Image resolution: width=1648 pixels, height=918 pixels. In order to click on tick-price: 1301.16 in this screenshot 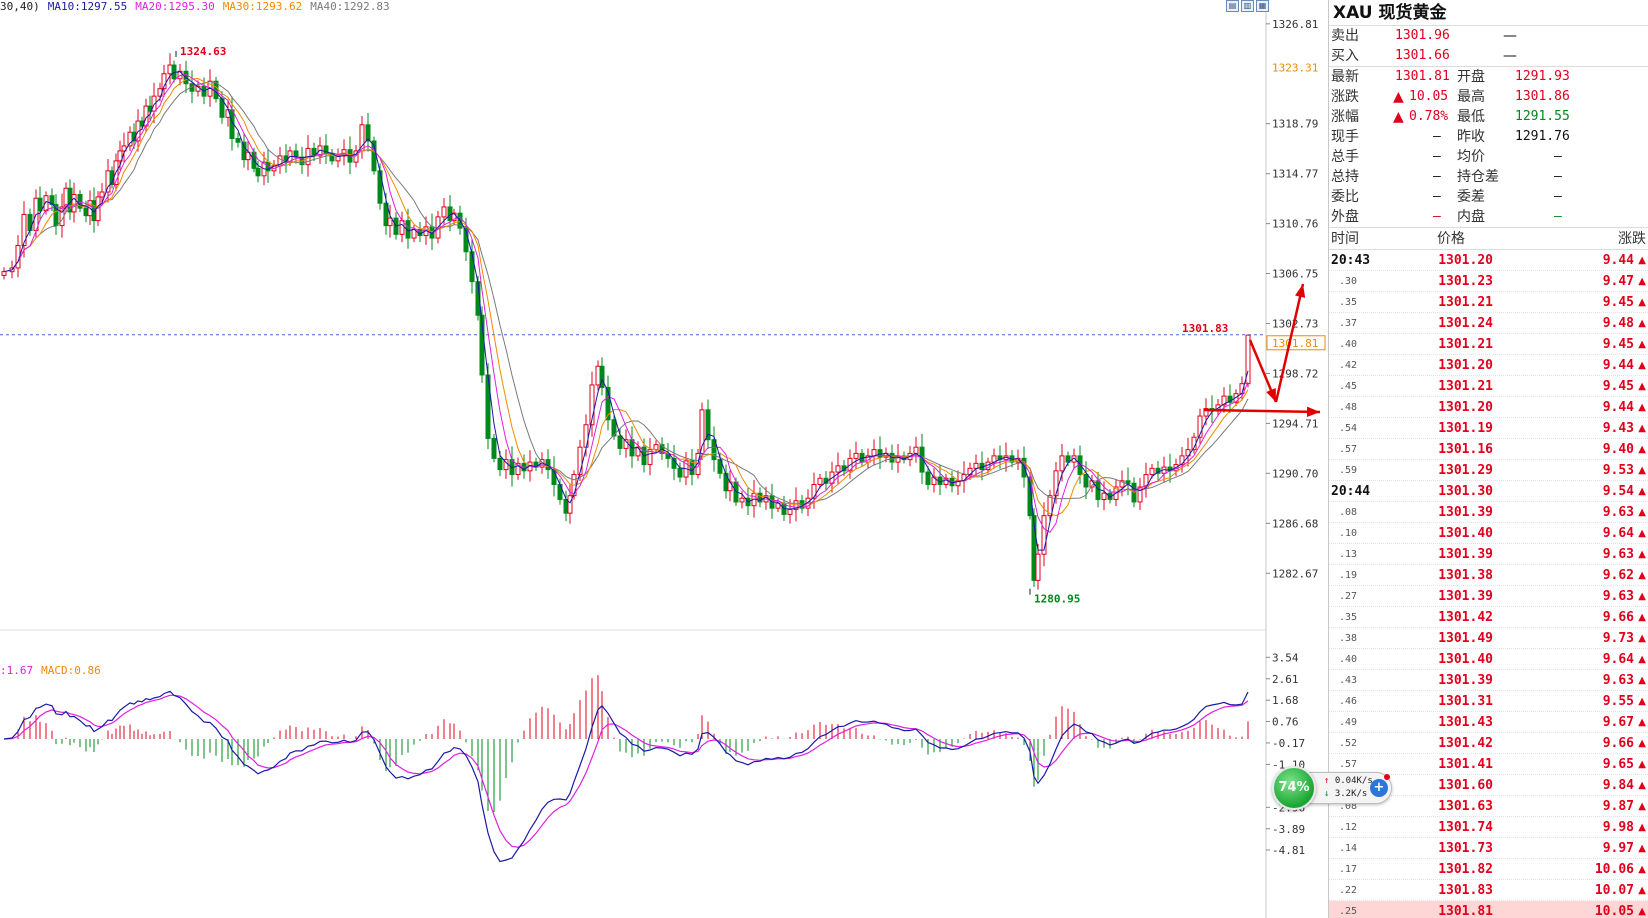, I will do `click(1465, 449)`.